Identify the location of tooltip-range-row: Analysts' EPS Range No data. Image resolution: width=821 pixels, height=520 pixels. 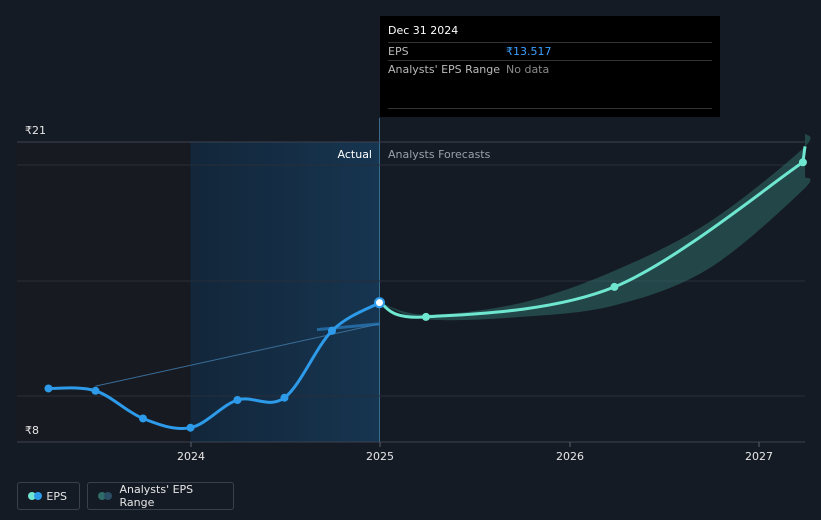
(550, 69).